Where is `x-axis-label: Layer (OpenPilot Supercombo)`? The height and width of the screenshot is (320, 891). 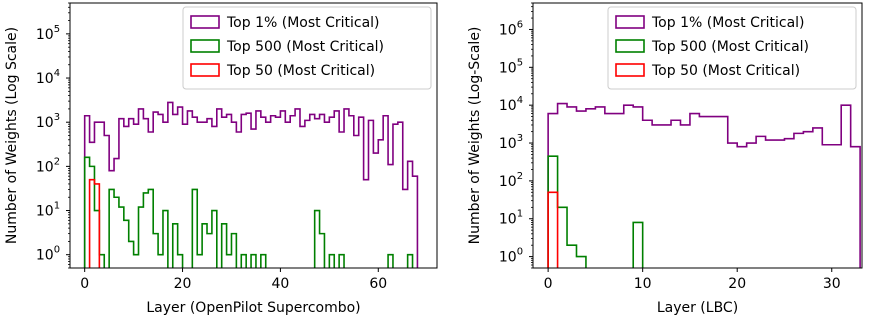 x-axis-label: Layer (OpenPilot Supercombo) is located at coordinates (253, 308).